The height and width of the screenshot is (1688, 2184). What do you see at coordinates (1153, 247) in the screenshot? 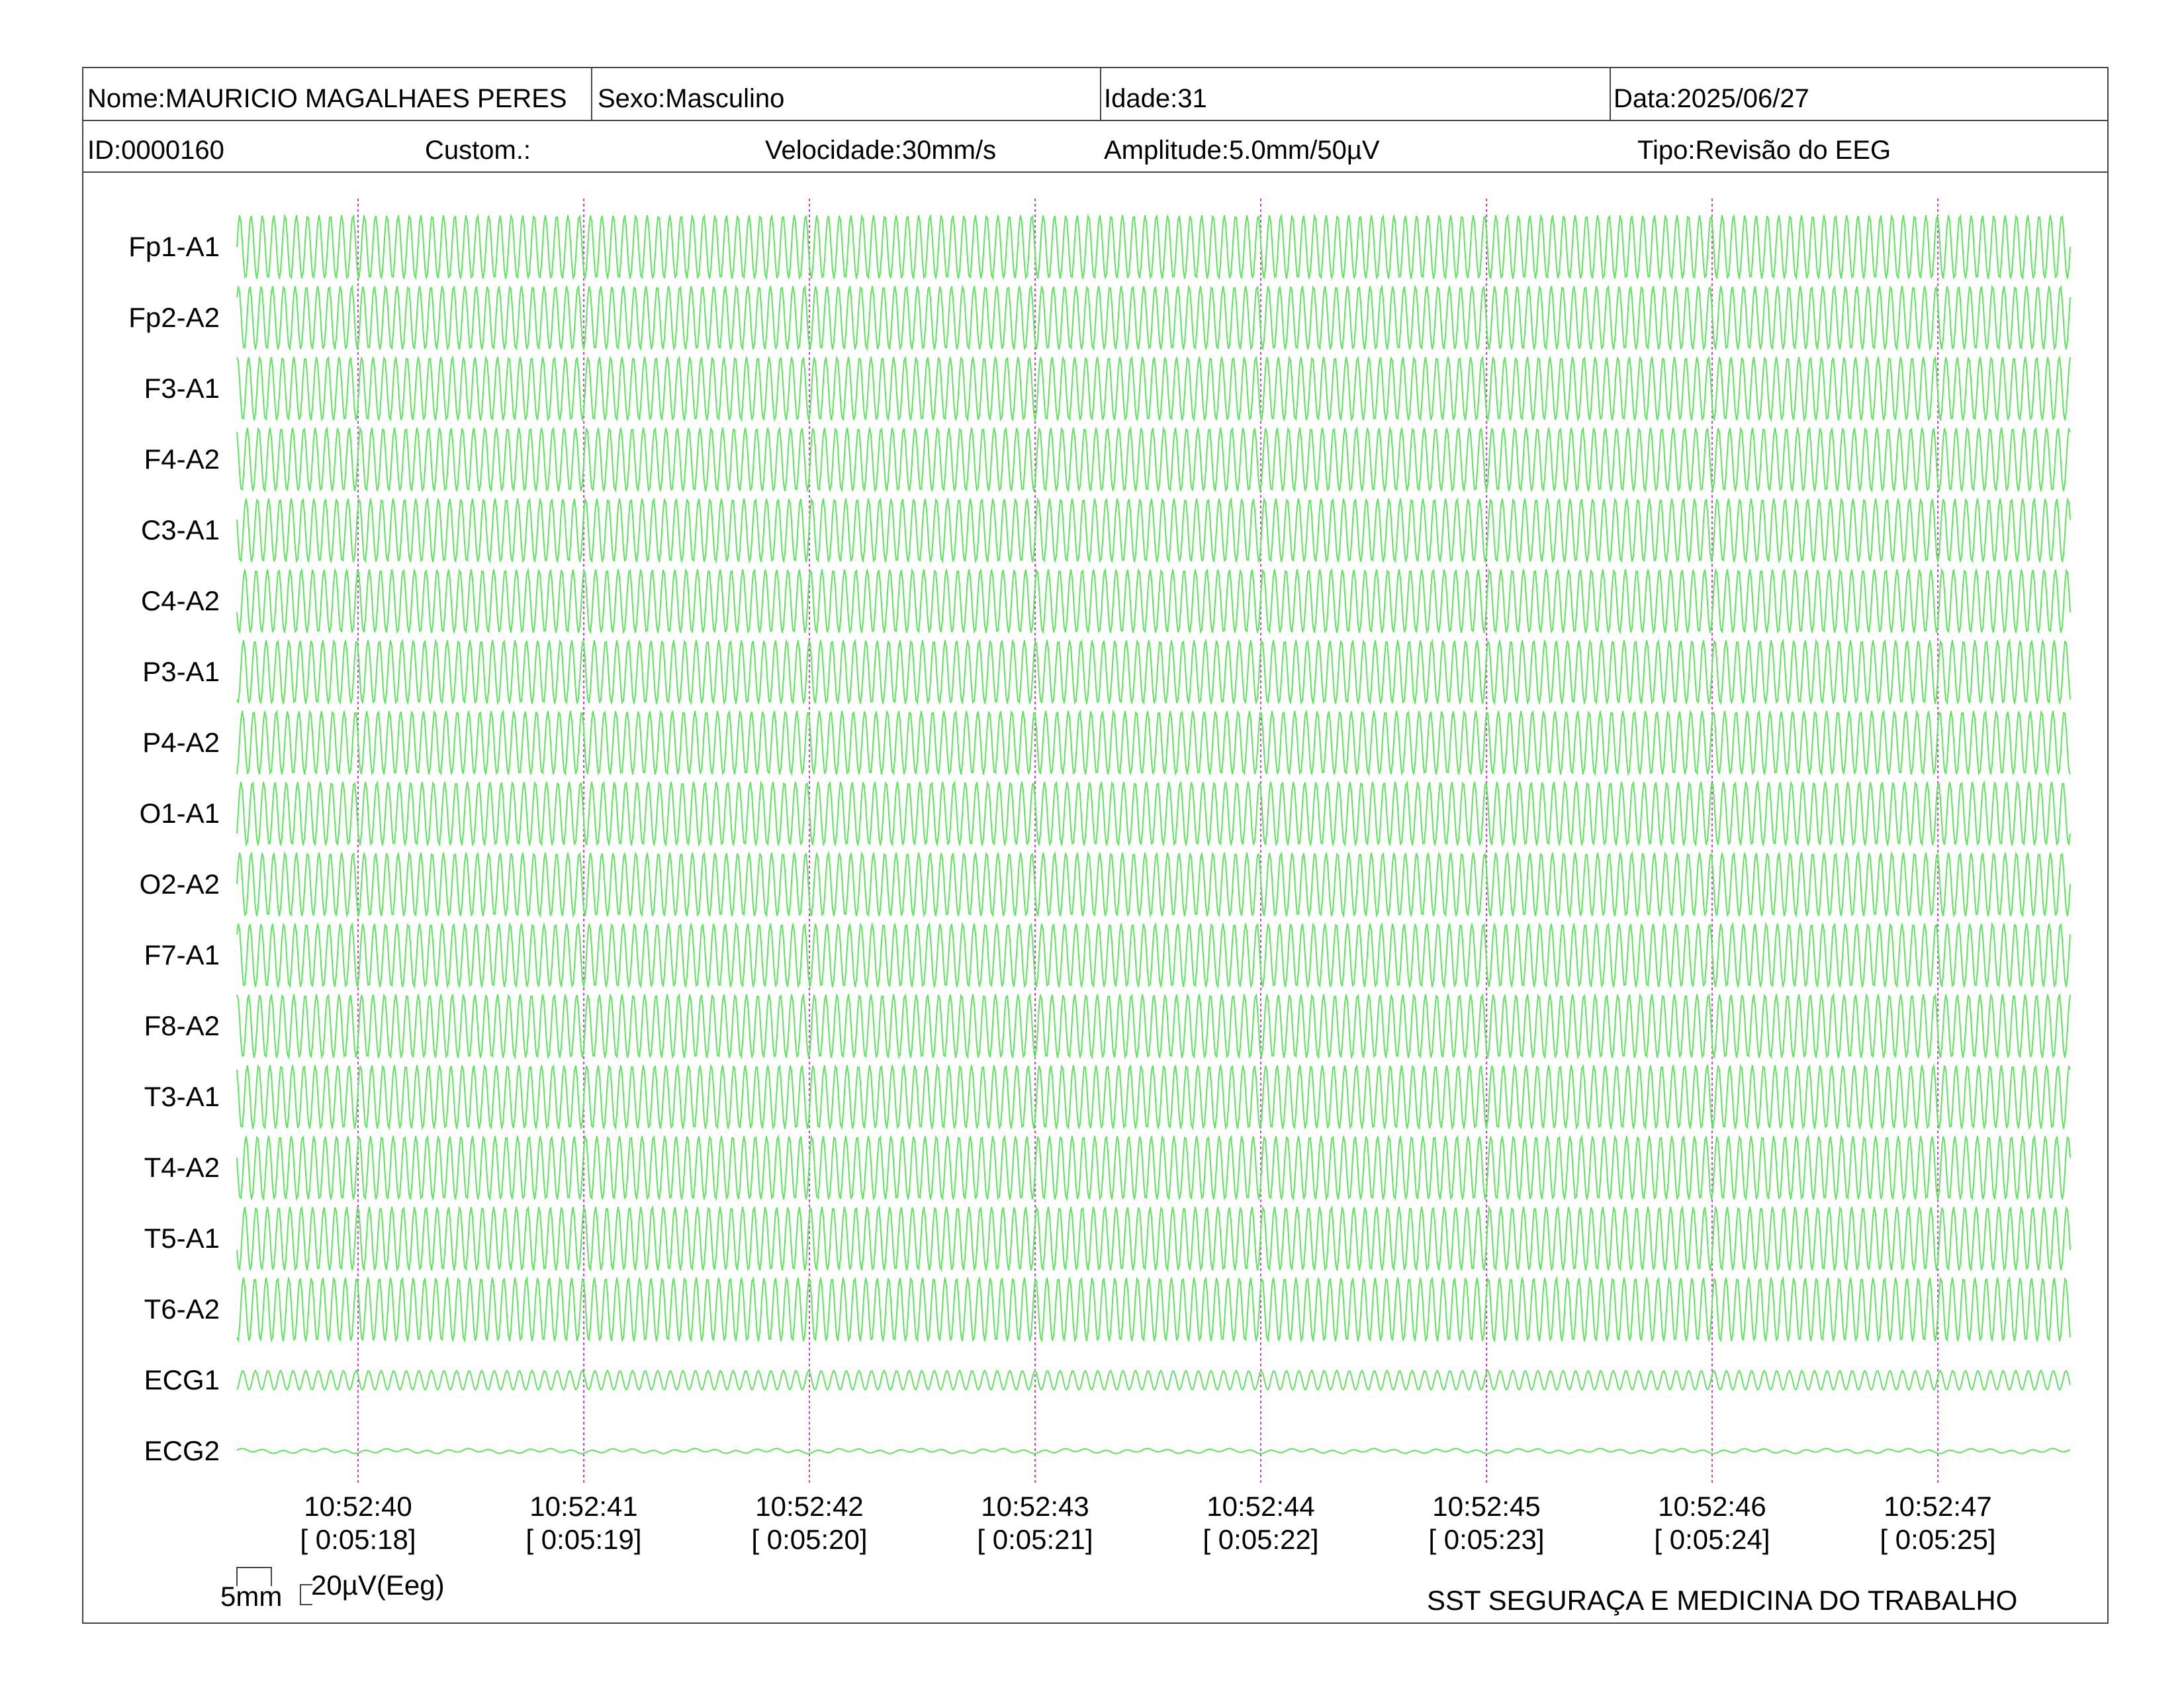
I see `trace-fp1-a1` at bounding box center [1153, 247].